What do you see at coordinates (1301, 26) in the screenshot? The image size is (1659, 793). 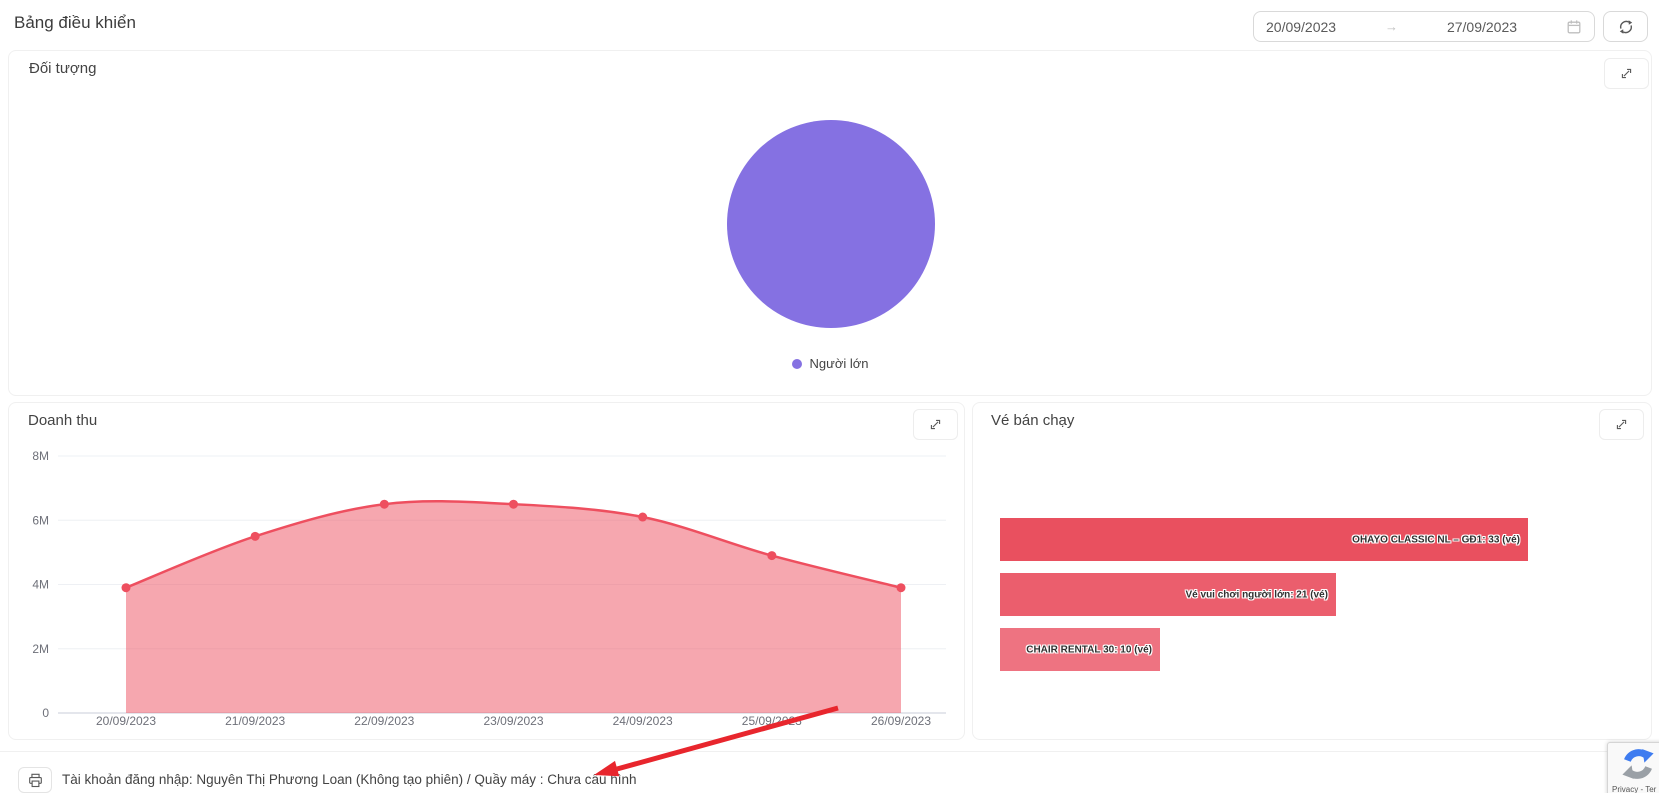 I see `date-range-start: 20/09/2023` at bounding box center [1301, 26].